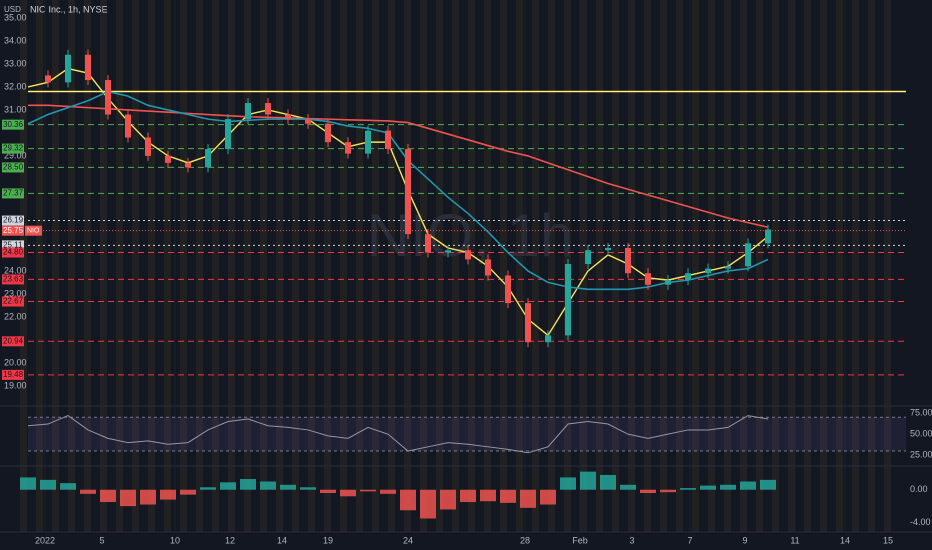 The height and width of the screenshot is (550, 932). What do you see at coordinates (15, 40) in the screenshot?
I see `y-tick-label: 34.00` at bounding box center [15, 40].